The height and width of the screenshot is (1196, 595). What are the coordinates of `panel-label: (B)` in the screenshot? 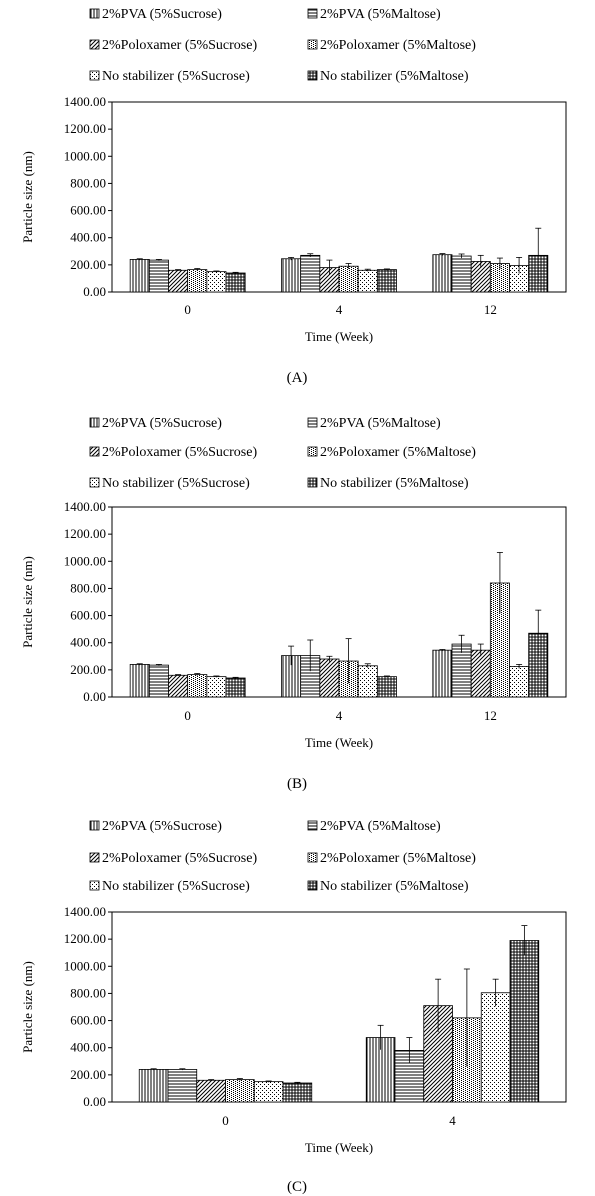 It's located at (297, 784).